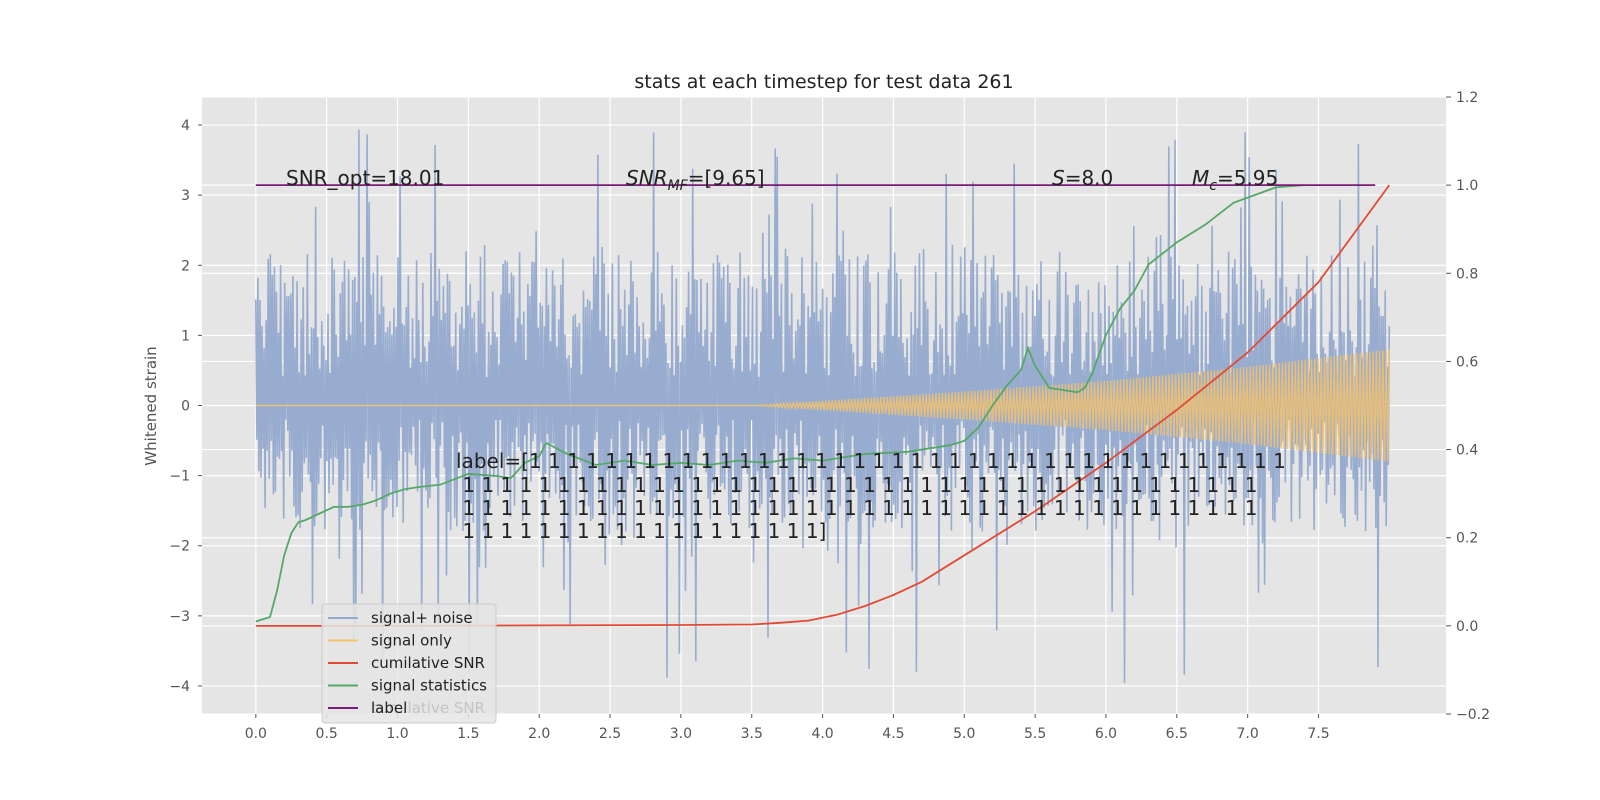  I want to click on legend-label: label, so click(389, 708).